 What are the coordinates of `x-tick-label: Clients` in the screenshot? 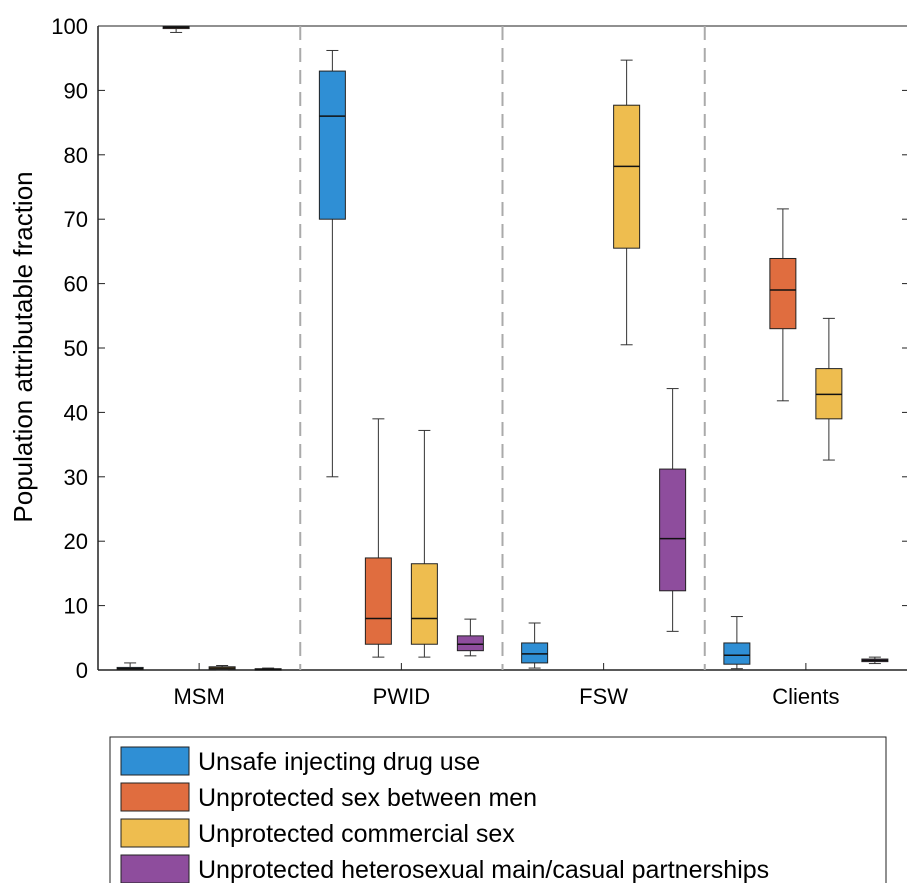 It's located at (805, 696).